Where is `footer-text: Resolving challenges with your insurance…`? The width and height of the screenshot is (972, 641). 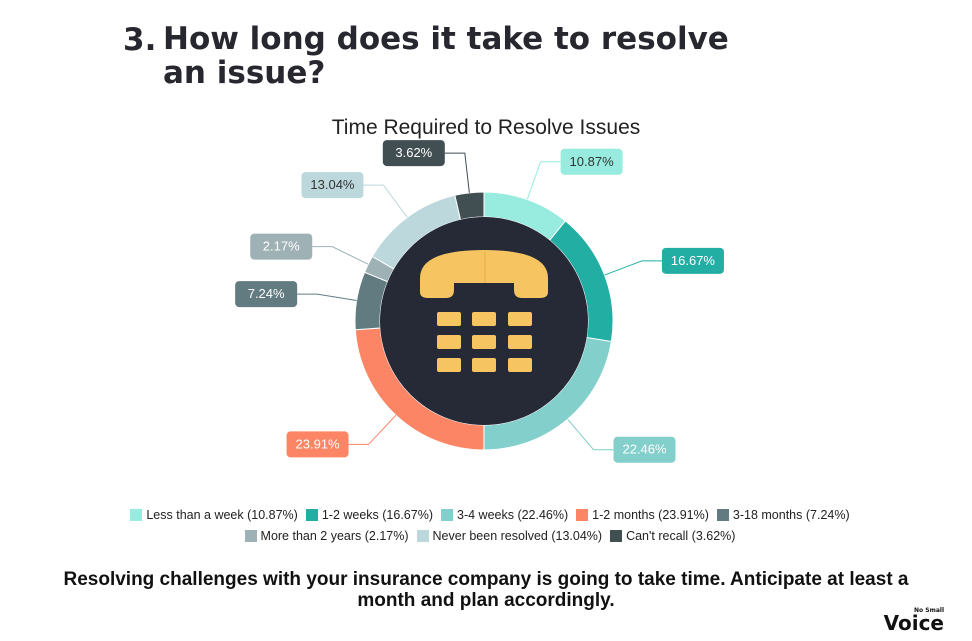 footer-text: Resolving challenges with your insurance… is located at coordinates (486, 590).